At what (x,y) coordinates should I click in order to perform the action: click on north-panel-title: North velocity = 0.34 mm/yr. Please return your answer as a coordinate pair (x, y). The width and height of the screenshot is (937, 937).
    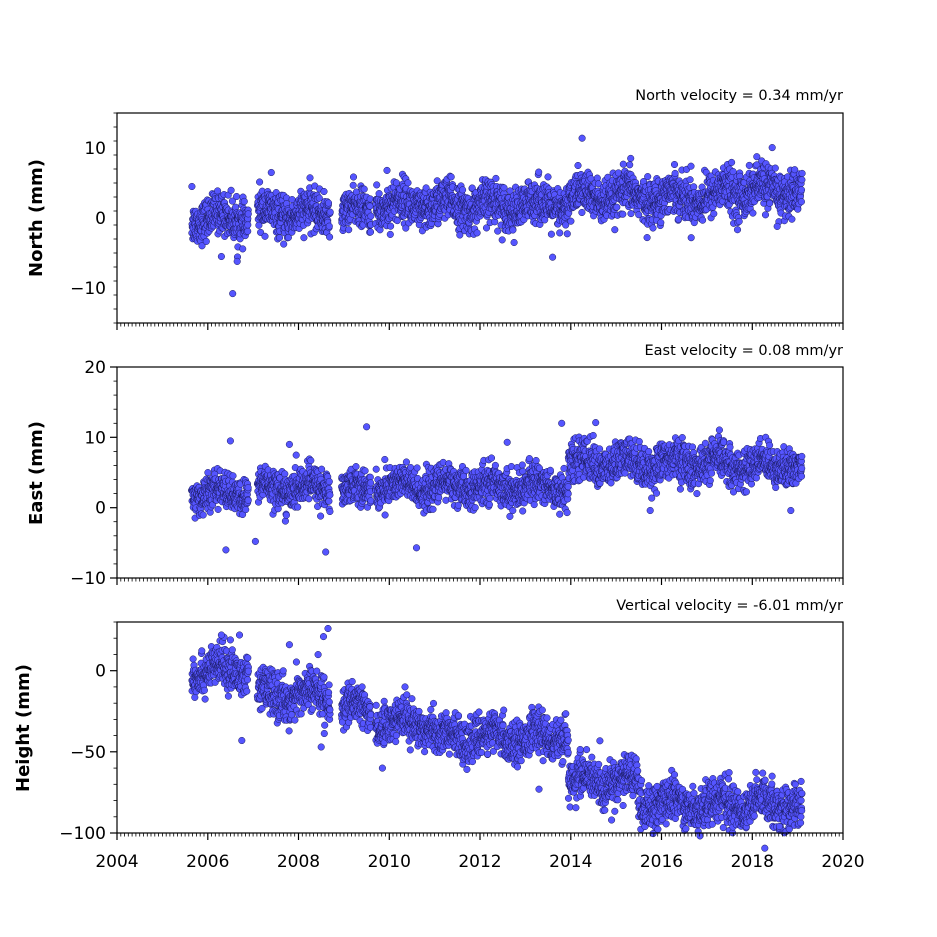
    Looking at the image, I should click on (739, 96).